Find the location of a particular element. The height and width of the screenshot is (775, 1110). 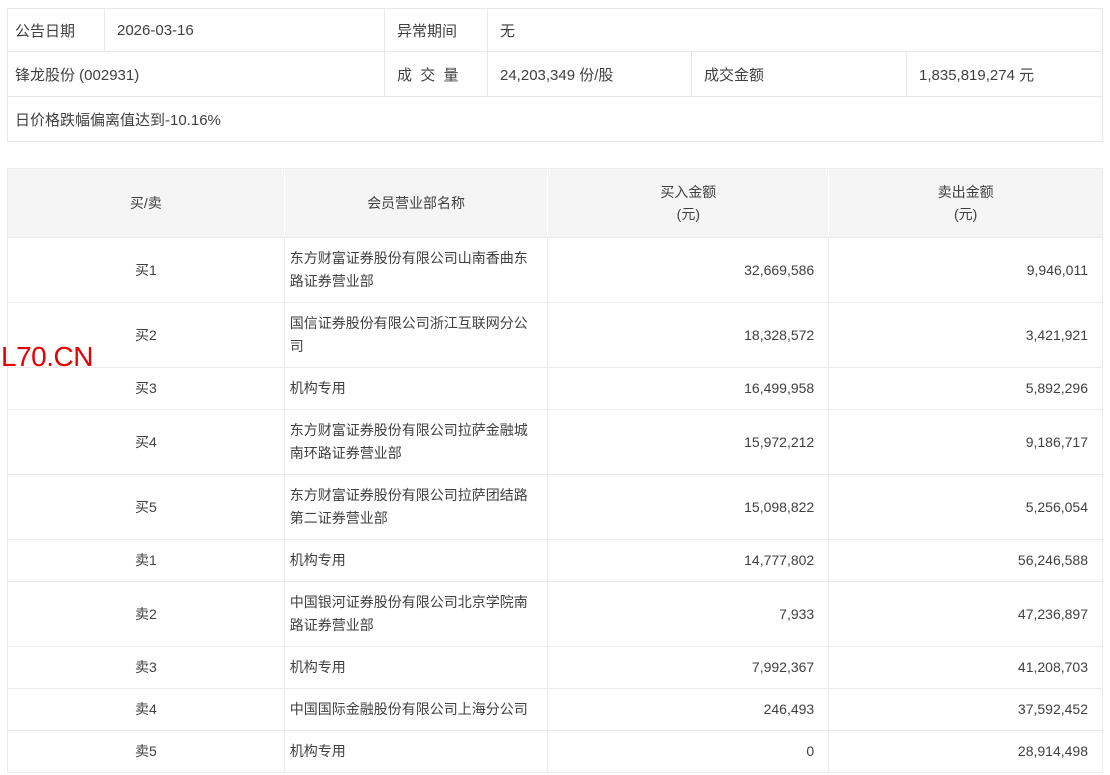

row-sell-amount: 41,208,703 is located at coordinates (965, 667).